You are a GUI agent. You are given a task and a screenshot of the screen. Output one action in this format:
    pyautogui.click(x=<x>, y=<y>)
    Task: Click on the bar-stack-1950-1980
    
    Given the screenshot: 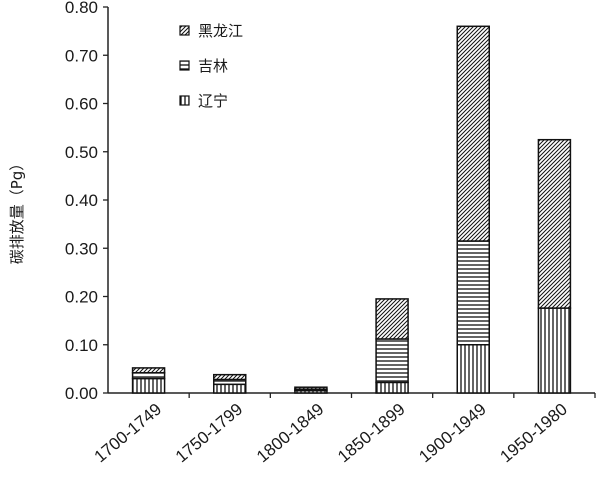 What is the action you would take?
    pyautogui.click(x=554, y=266)
    